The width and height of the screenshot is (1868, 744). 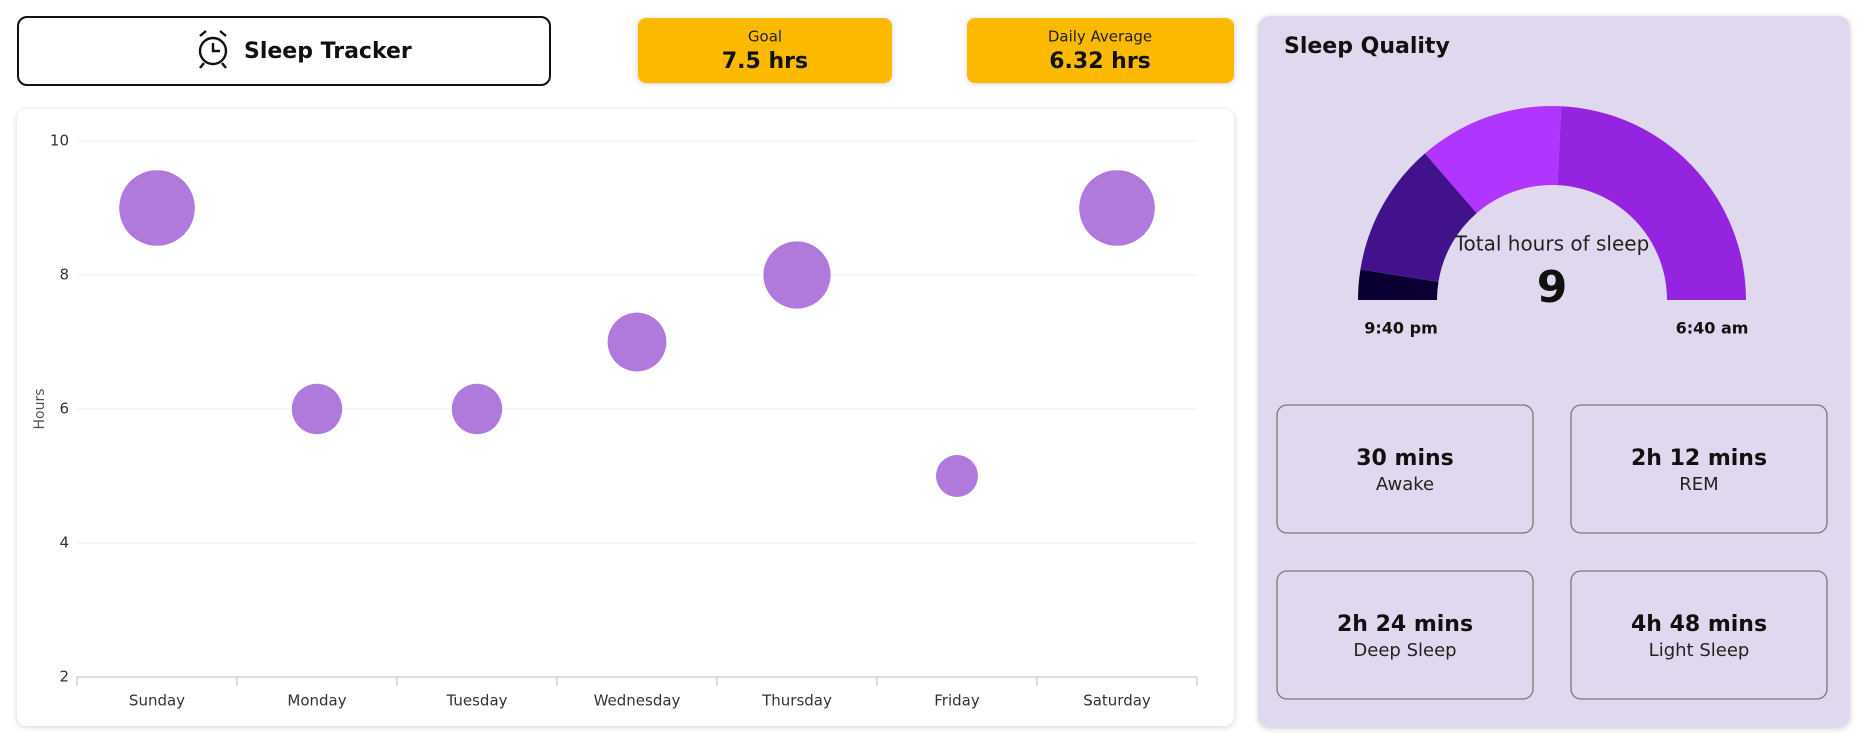 What do you see at coordinates (64, 275) in the screenshot?
I see `y-tick-label: 8` at bounding box center [64, 275].